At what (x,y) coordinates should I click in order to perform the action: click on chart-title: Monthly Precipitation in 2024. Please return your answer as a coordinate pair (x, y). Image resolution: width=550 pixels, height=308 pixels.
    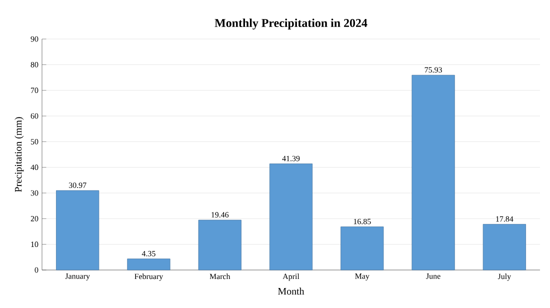
    Looking at the image, I should click on (291, 24).